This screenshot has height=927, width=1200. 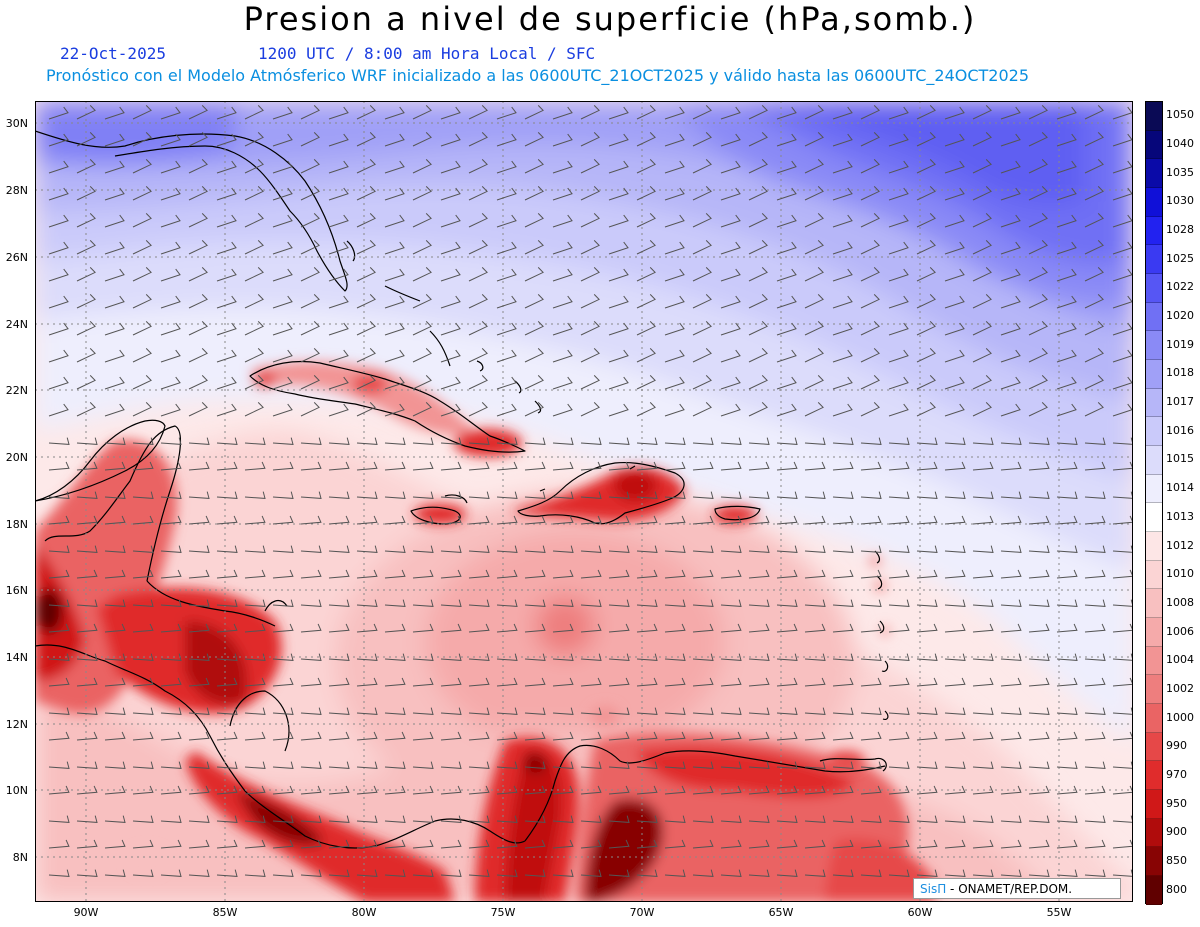 What do you see at coordinates (1180, 574) in the screenshot?
I see `colorbar-label: 1010` at bounding box center [1180, 574].